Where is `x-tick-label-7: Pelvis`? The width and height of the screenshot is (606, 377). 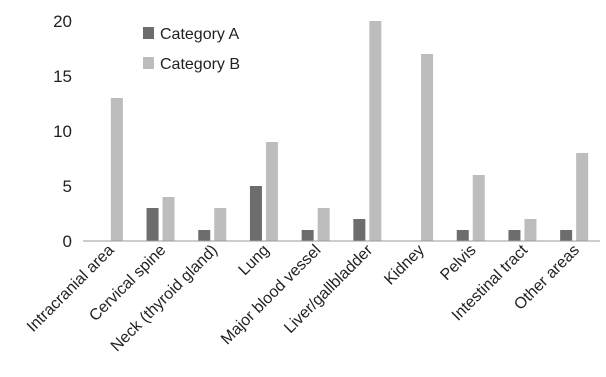 x-tick-label-7: Pelvis is located at coordinates (458, 263).